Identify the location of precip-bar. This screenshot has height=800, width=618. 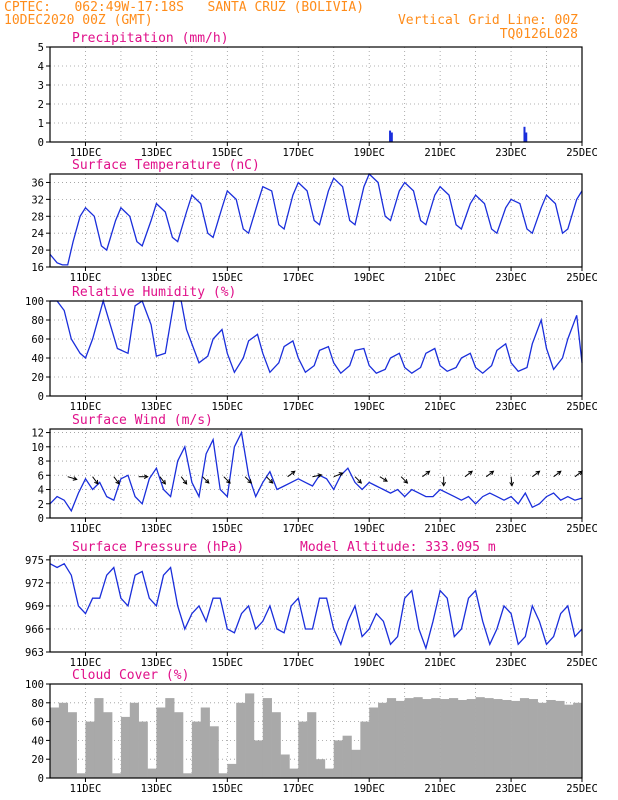
(526, 137).